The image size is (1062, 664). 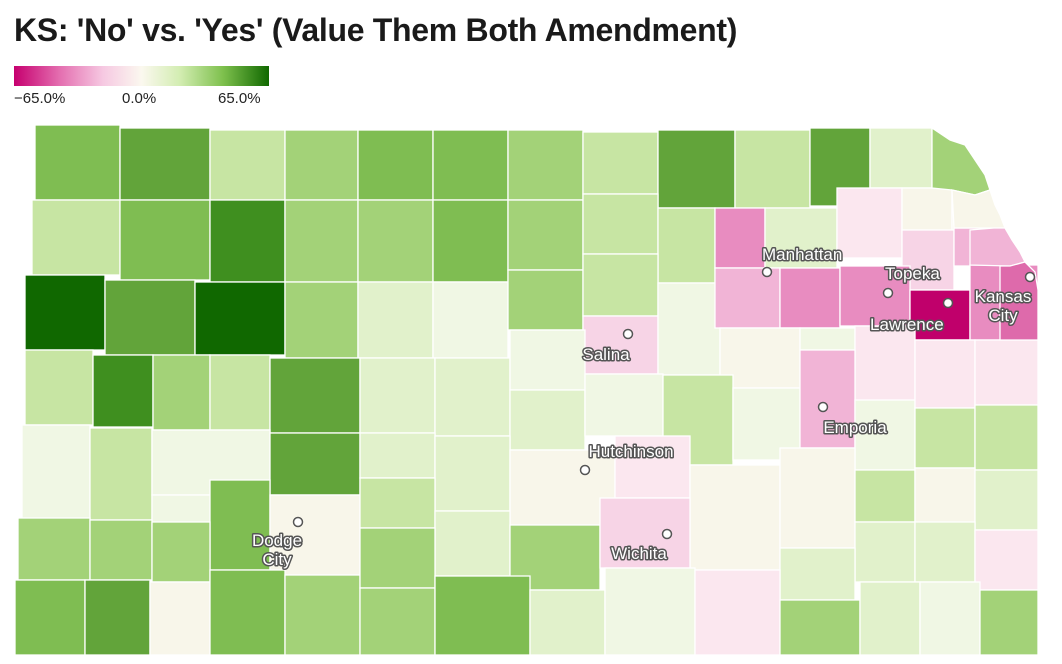 I want to click on city-marker: Wichita, so click(x=641, y=546).